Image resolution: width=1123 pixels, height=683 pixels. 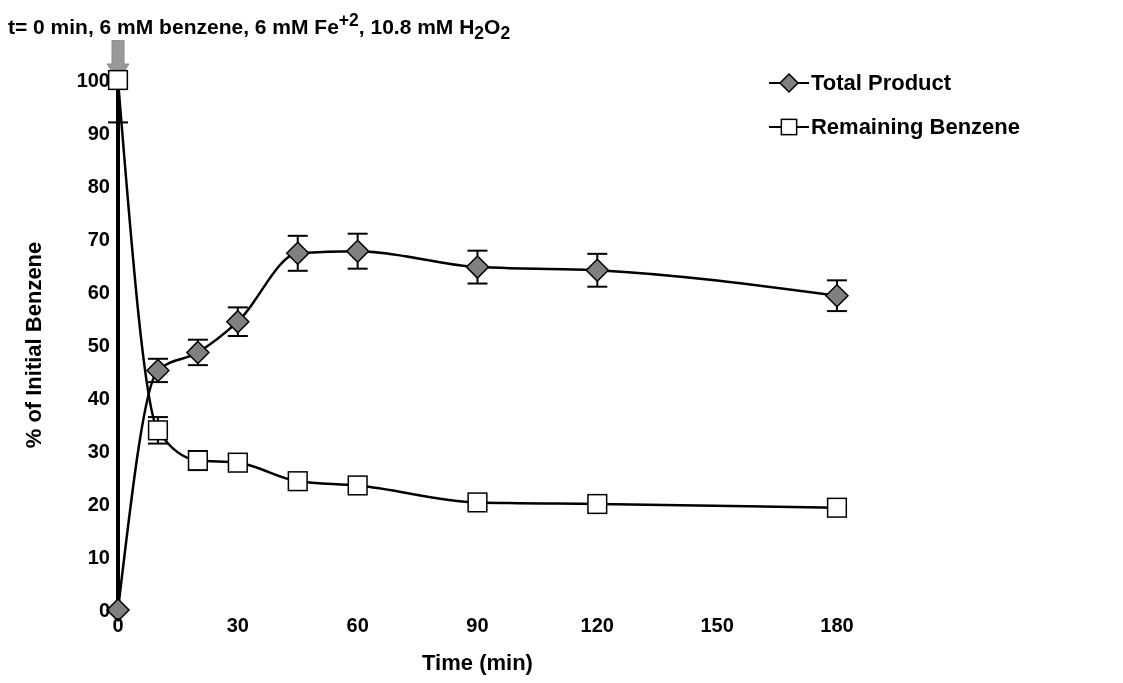 What do you see at coordinates (915, 127) in the screenshot?
I see `legend-label: Remaining Benzene` at bounding box center [915, 127].